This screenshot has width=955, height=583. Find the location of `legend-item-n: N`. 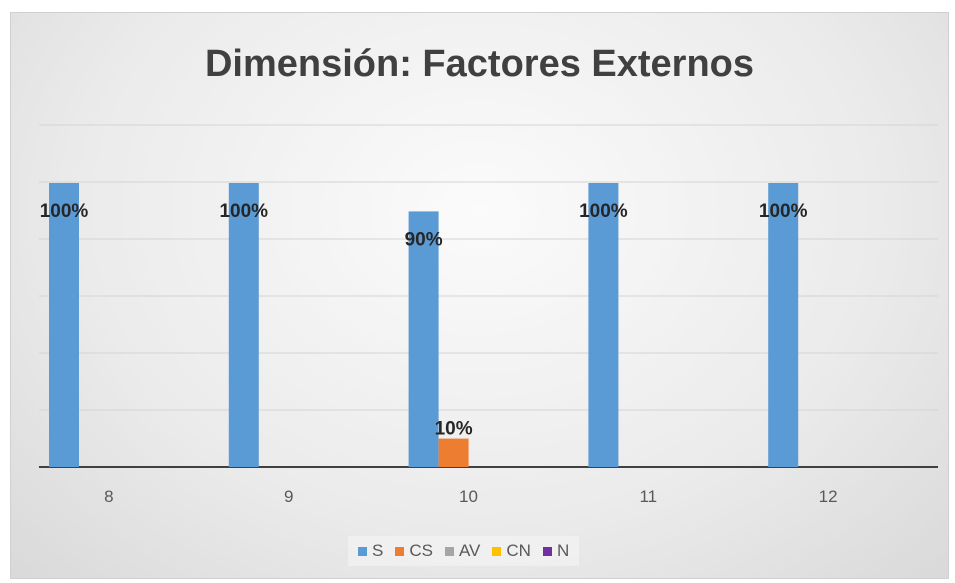

legend-item-n: N is located at coordinates (556, 551).